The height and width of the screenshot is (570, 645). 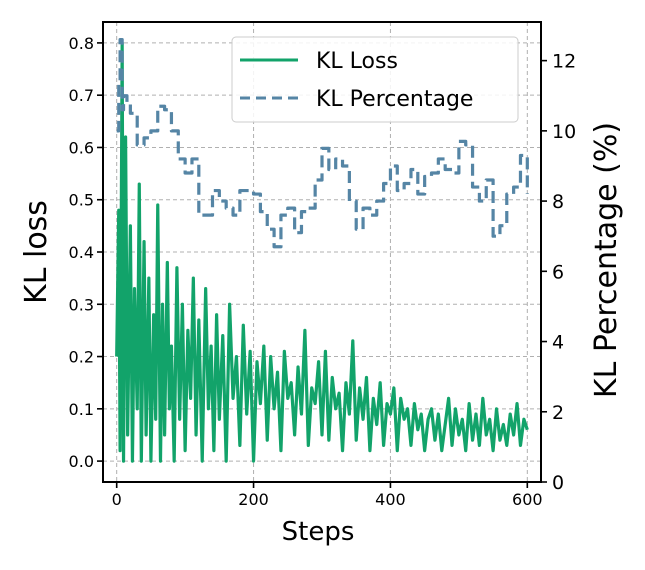 What do you see at coordinates (81, 461) in the screenshot?
I see `y-tick-label: 0.0` at bounding box center [81, 461].